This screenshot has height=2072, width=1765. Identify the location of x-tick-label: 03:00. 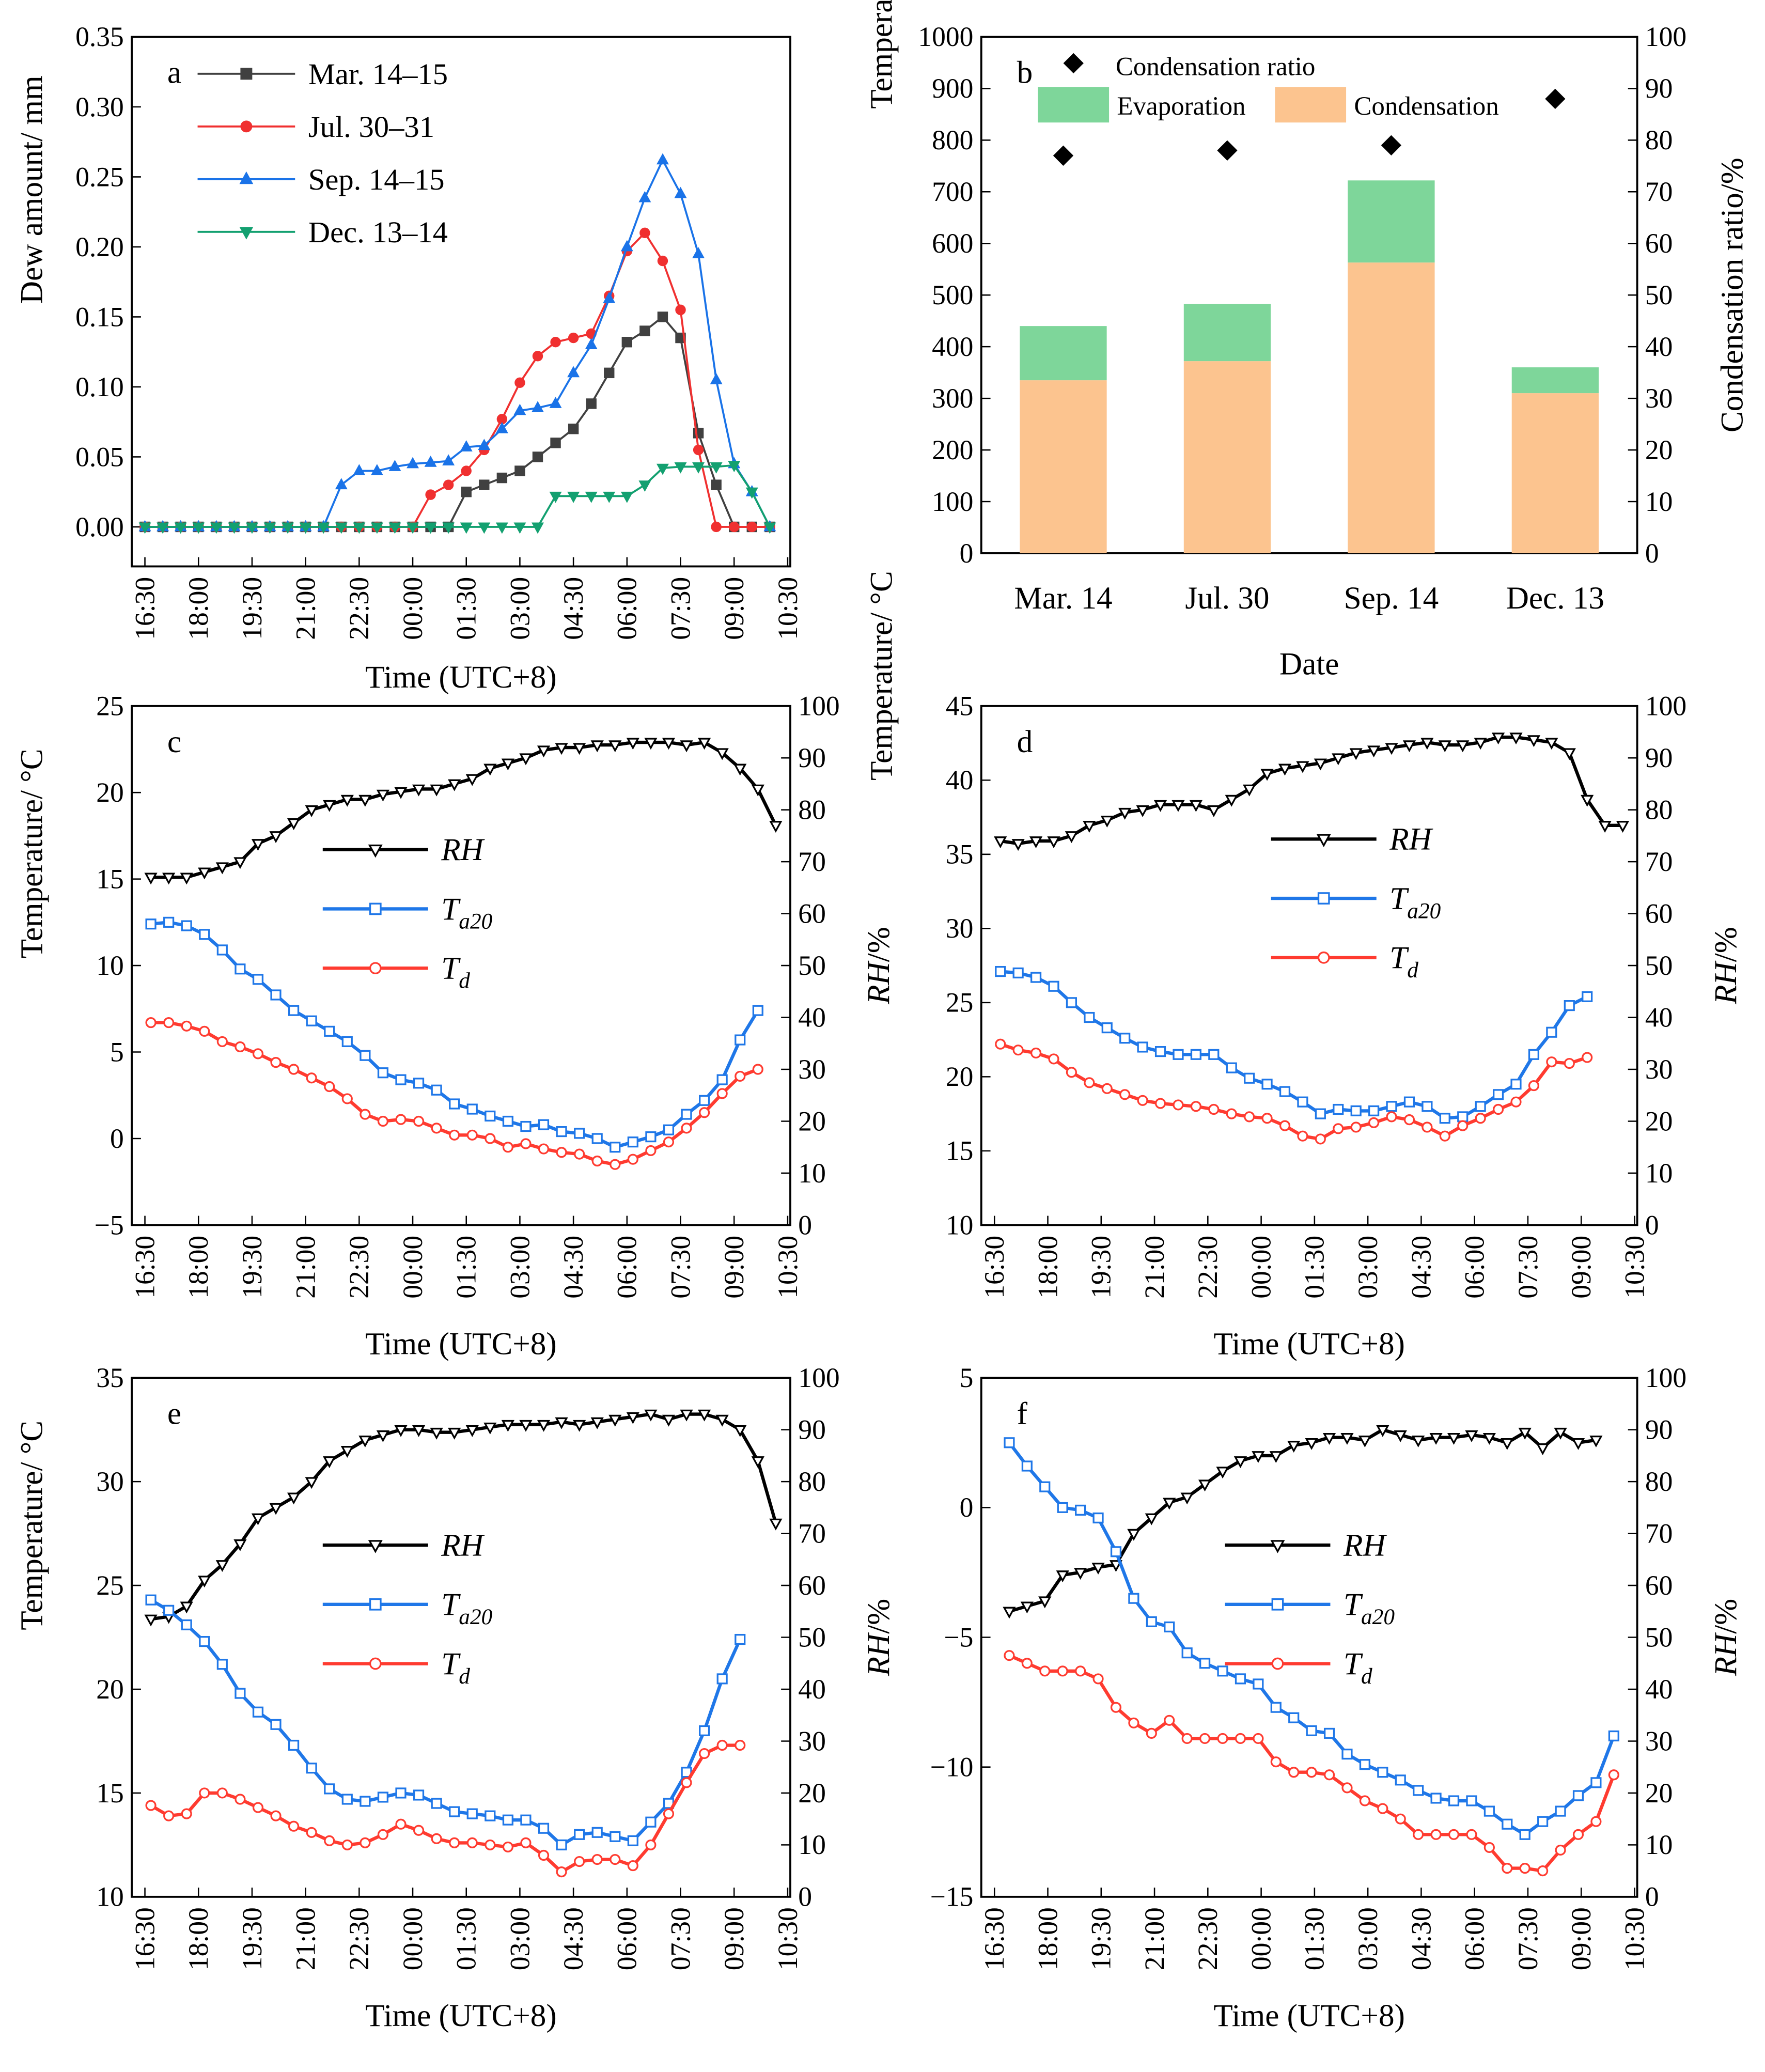
(519, 1267).